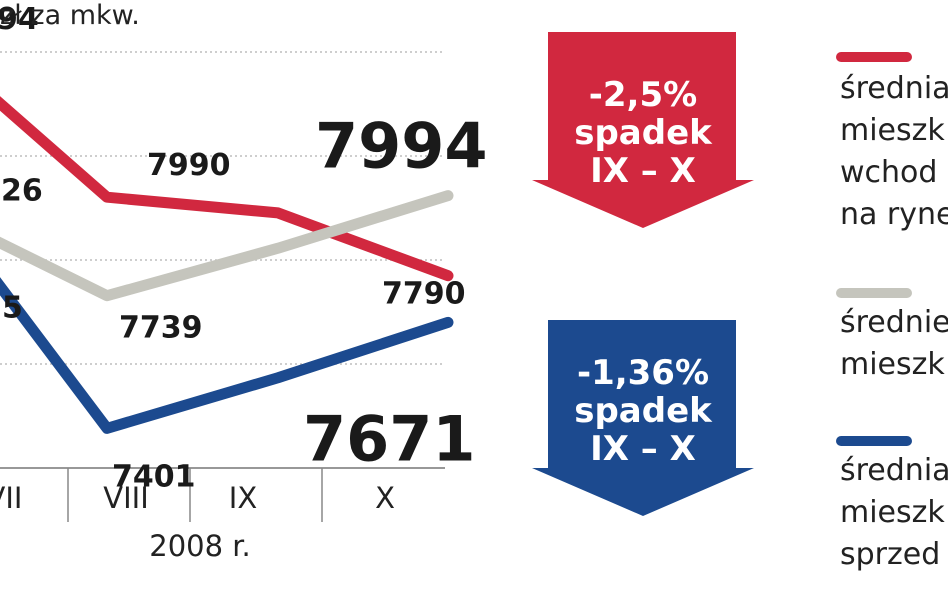  What do you see at coordinates (874, 441) in the screenshot?
I see `legend-swatch-blue` at bounding box center [874, 441].